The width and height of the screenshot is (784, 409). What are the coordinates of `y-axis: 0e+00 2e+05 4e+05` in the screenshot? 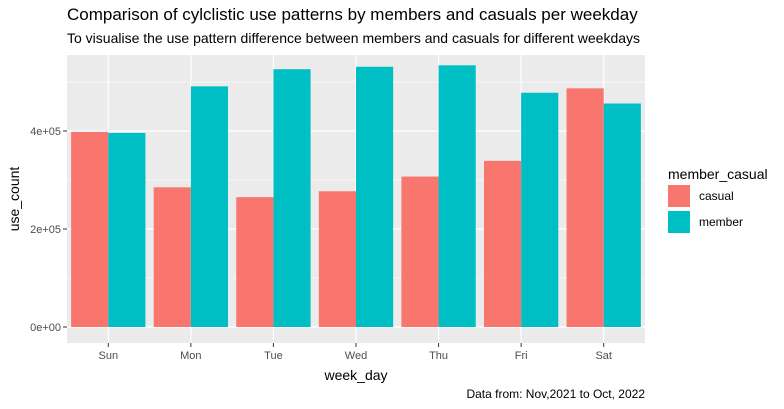 It's located at (48, 230).